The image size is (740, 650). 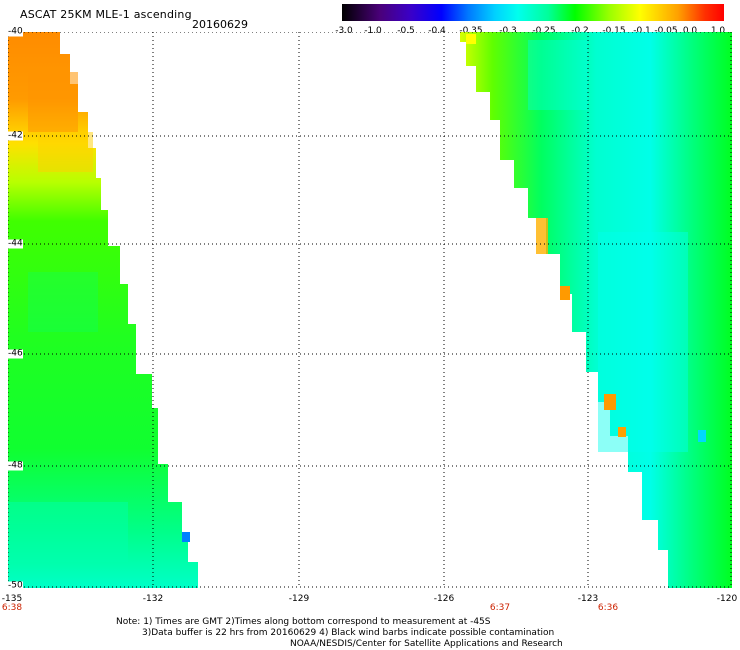 I want to click on lat-label: -42, so click(x=15, y=135).